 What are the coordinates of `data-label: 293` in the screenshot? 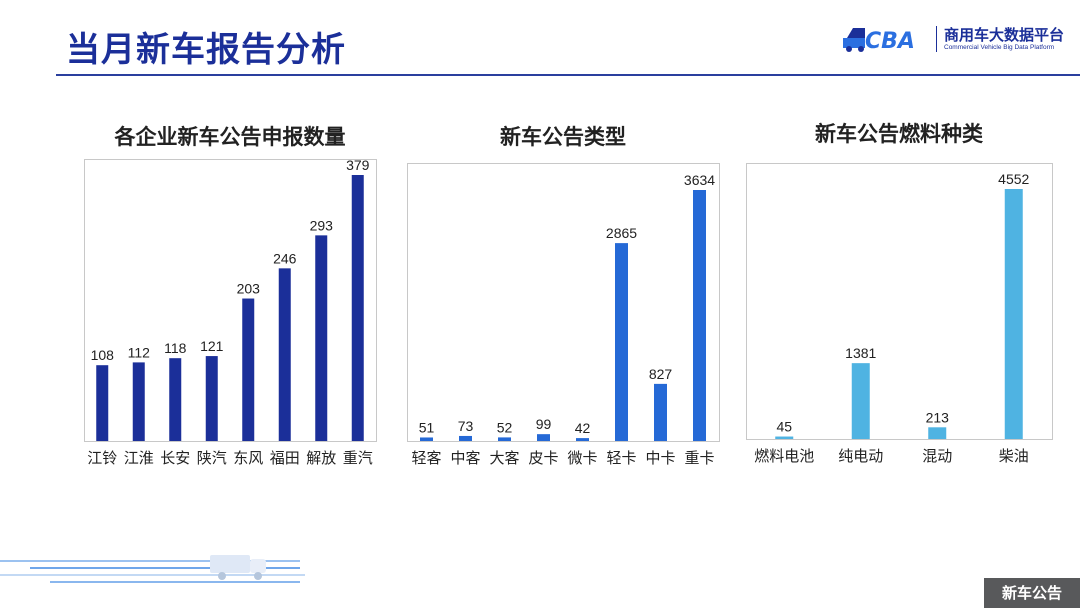 It's located at (322, 225).